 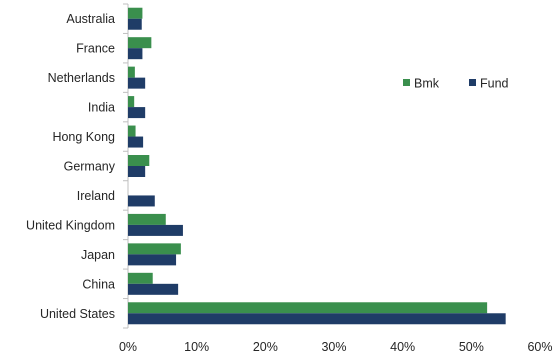 I want to click on x-tick-label: 40%, so click(x=402, y=346).